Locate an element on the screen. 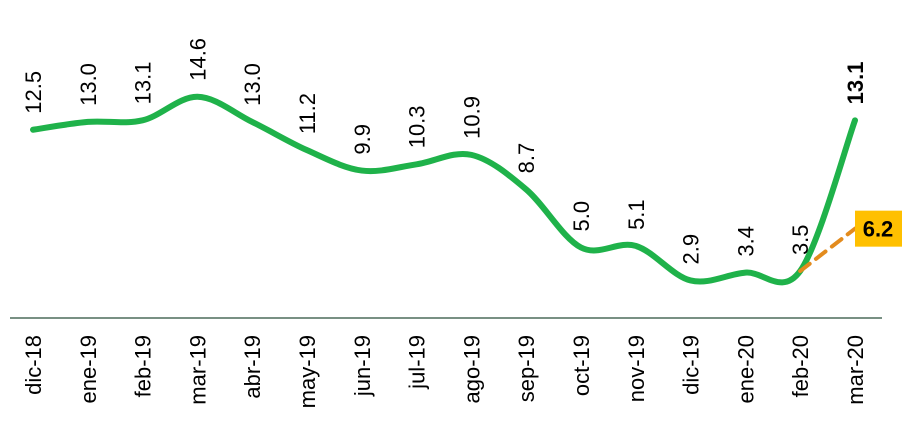  data-label: 10.9 is located at coordinates (471, 117).